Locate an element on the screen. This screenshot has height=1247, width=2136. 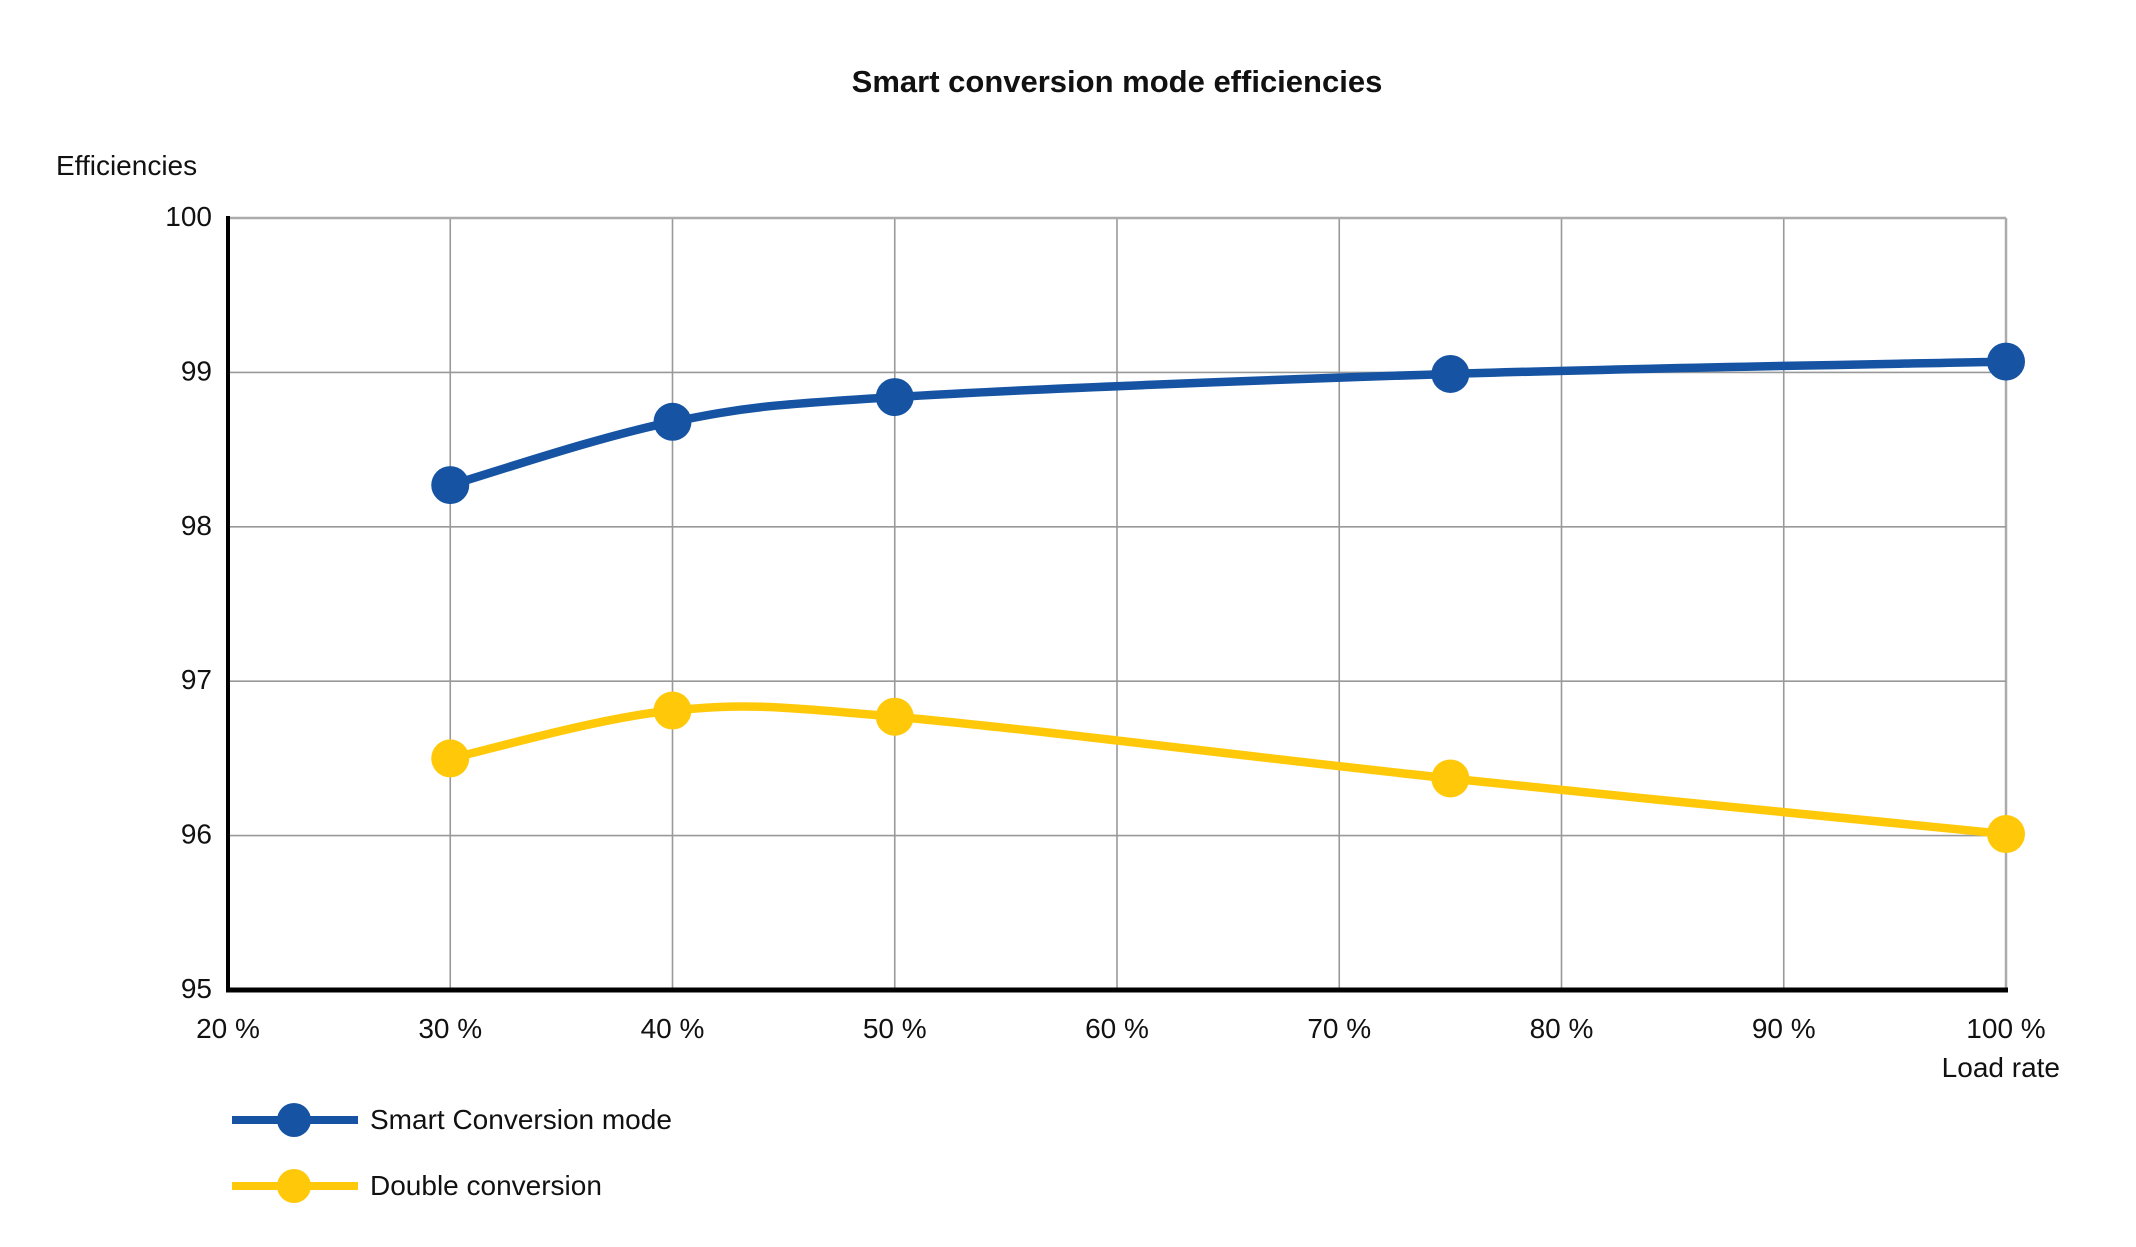
y-axis-title: Efficiencies is located at coordinates (127, 165).